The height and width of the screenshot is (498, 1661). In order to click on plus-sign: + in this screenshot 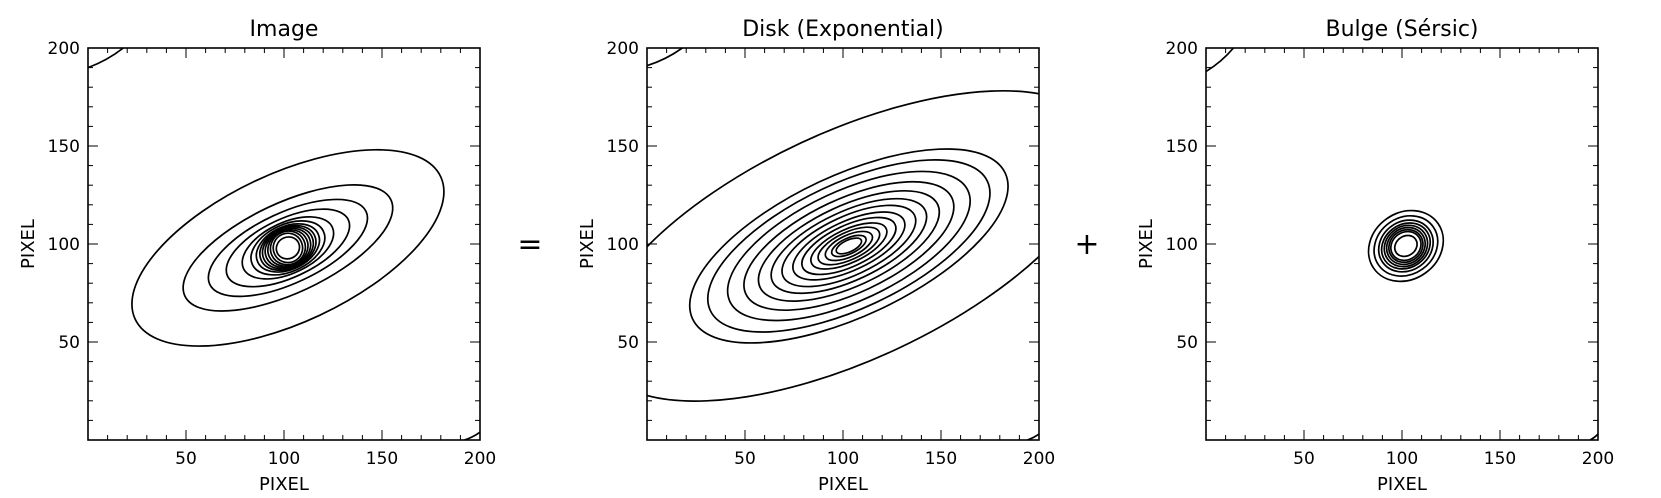, I will do `click(1086, 244)`.